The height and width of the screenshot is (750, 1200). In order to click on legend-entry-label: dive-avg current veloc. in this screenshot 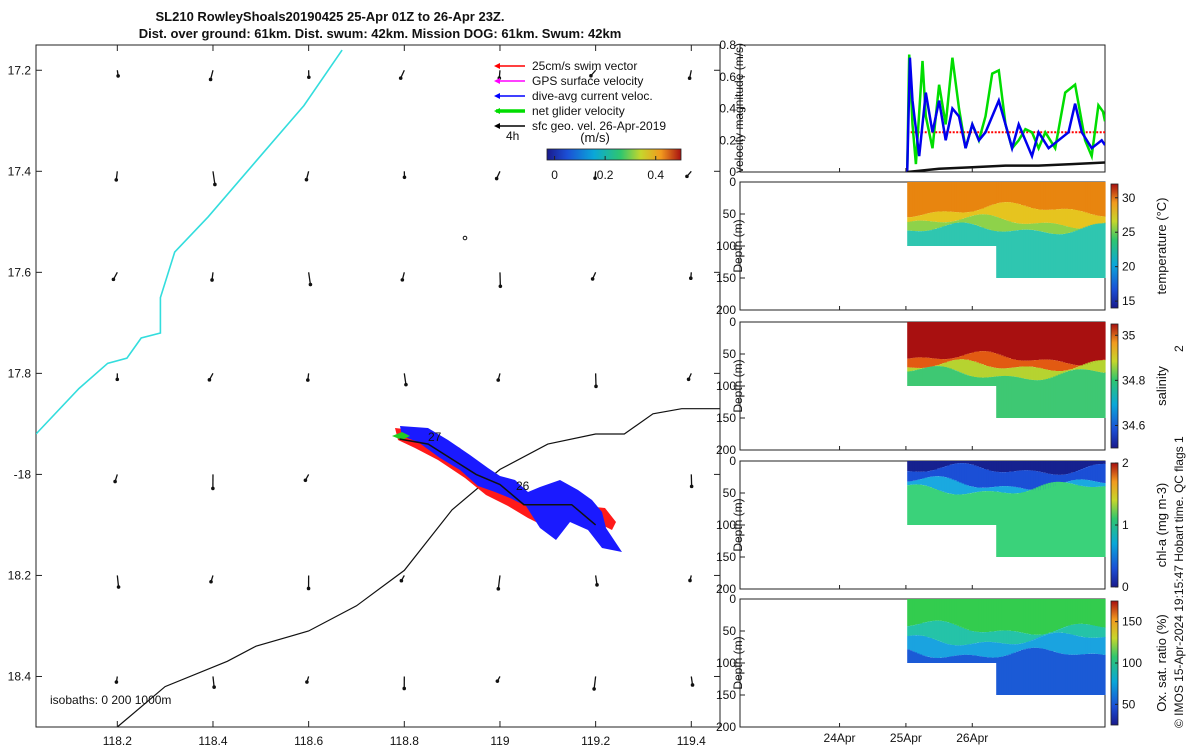, I will do `click(592, 96)`.